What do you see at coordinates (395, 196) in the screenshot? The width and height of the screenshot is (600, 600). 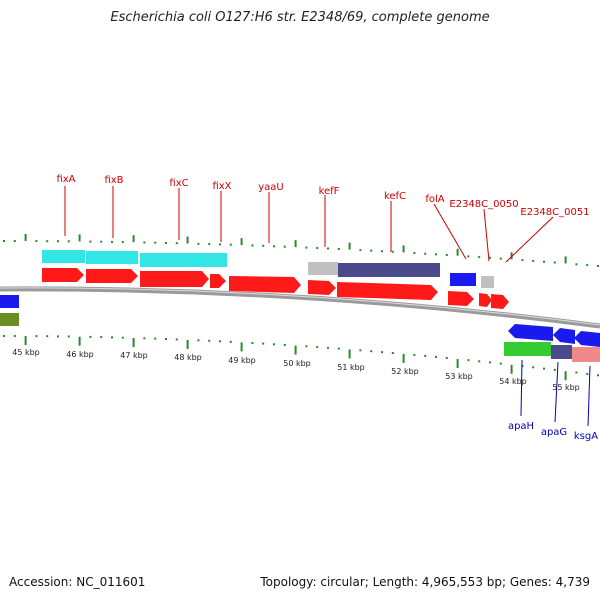 I see `label-kefC: kefC` at bounding box center [395, 196].